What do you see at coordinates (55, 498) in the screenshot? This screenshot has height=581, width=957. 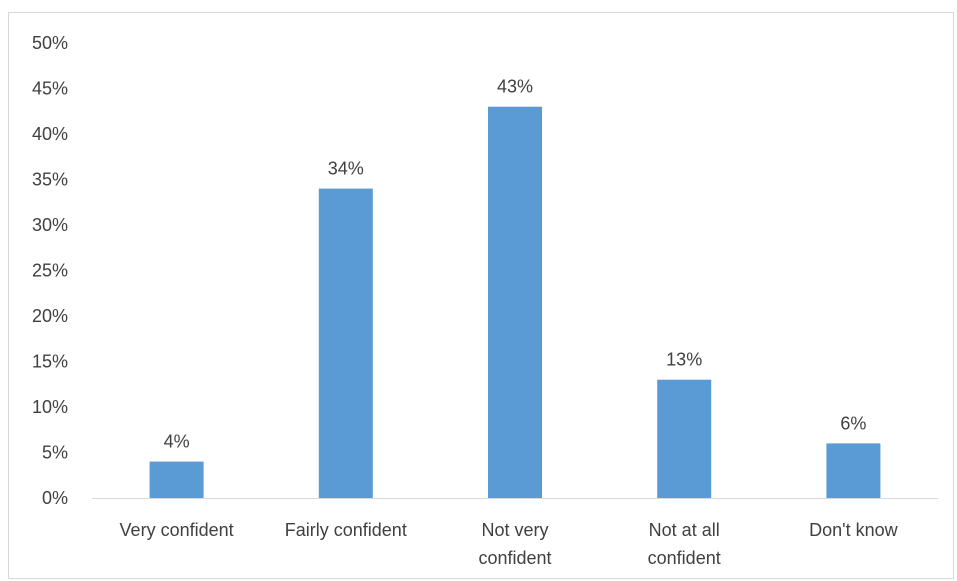 I see `y-tick-label: 0%` at bounding box center [55, 498].